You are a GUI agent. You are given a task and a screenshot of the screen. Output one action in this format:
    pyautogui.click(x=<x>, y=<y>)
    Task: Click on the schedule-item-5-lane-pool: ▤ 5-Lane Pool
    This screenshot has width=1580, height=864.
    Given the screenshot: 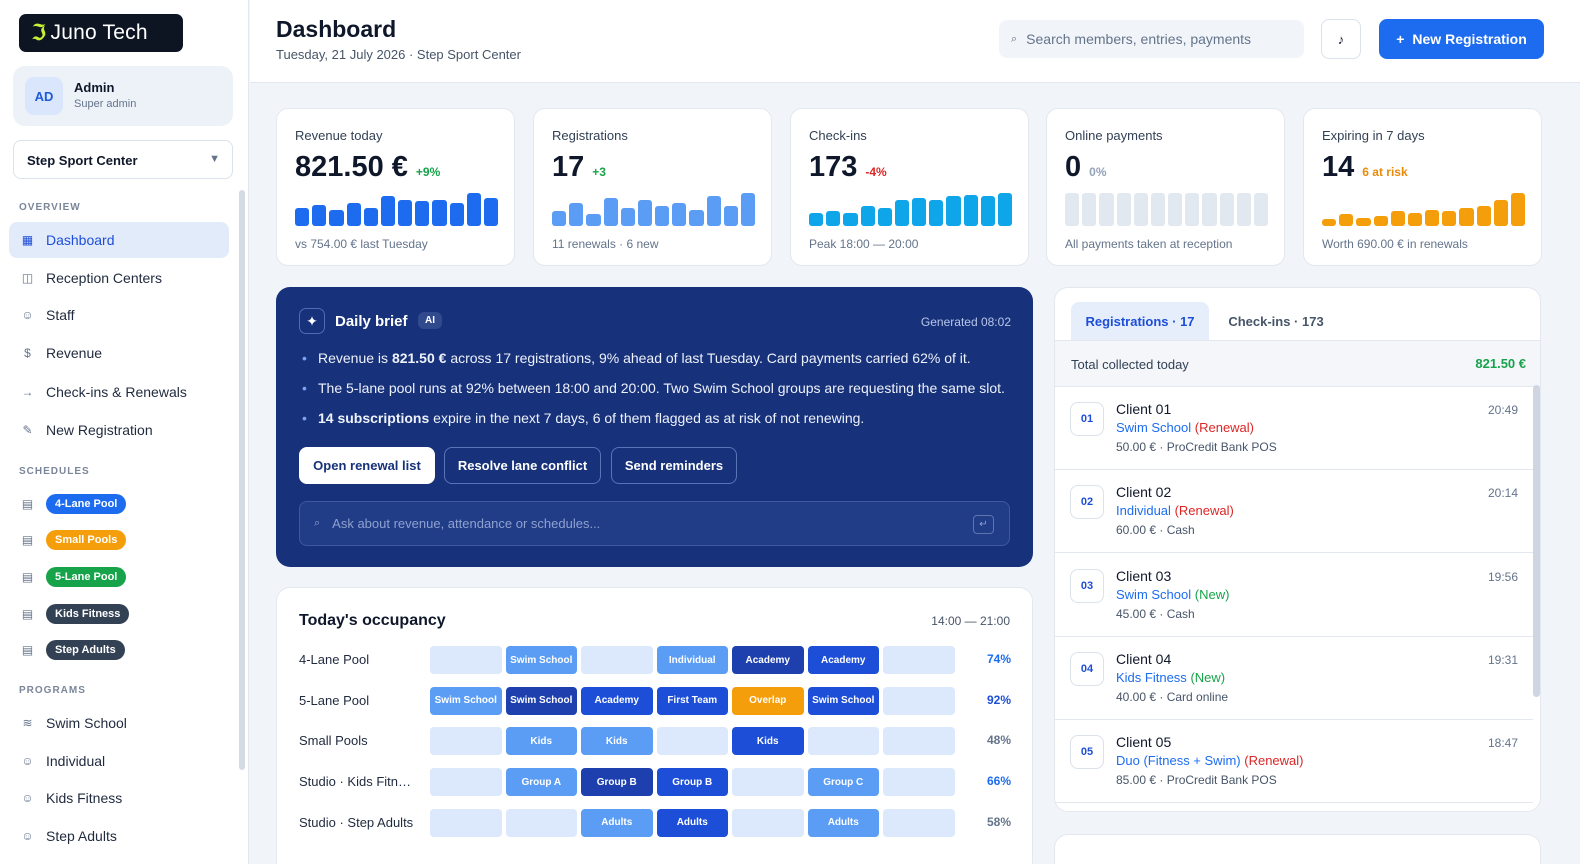 What is the action you would take?
    pyautogui.click(x=119, y=577)
    